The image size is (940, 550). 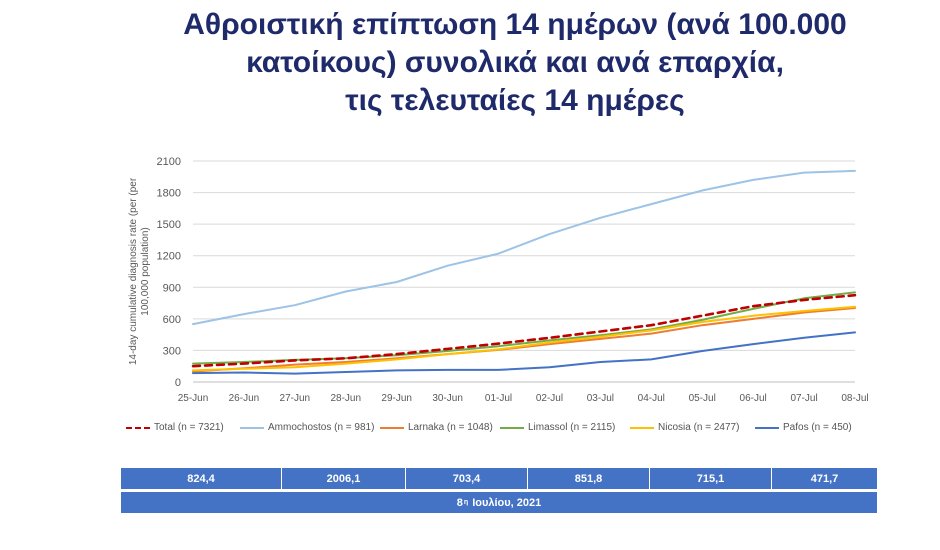 I want to click on series-line-nicosia, so click(x=524, y=338).